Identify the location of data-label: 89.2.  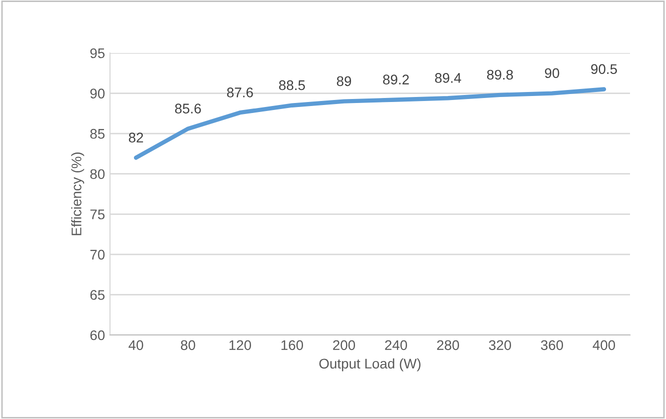
(396, 79).